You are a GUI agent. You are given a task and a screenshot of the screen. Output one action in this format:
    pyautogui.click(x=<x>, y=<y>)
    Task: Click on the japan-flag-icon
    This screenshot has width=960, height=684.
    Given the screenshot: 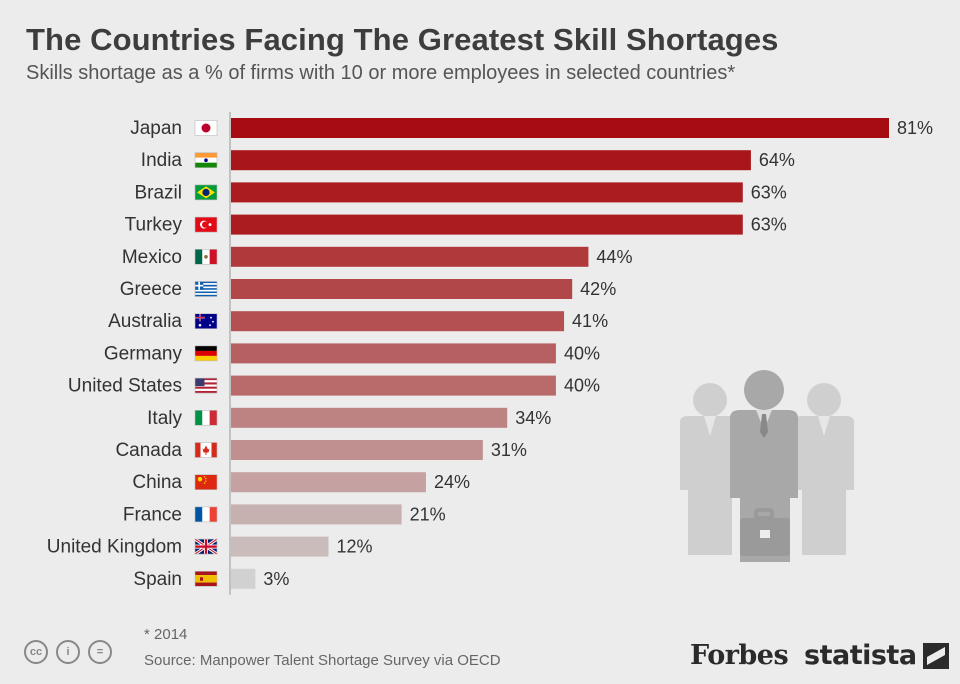 What is the action you would take?
    pyautogui.click(x=206, y=128)
    